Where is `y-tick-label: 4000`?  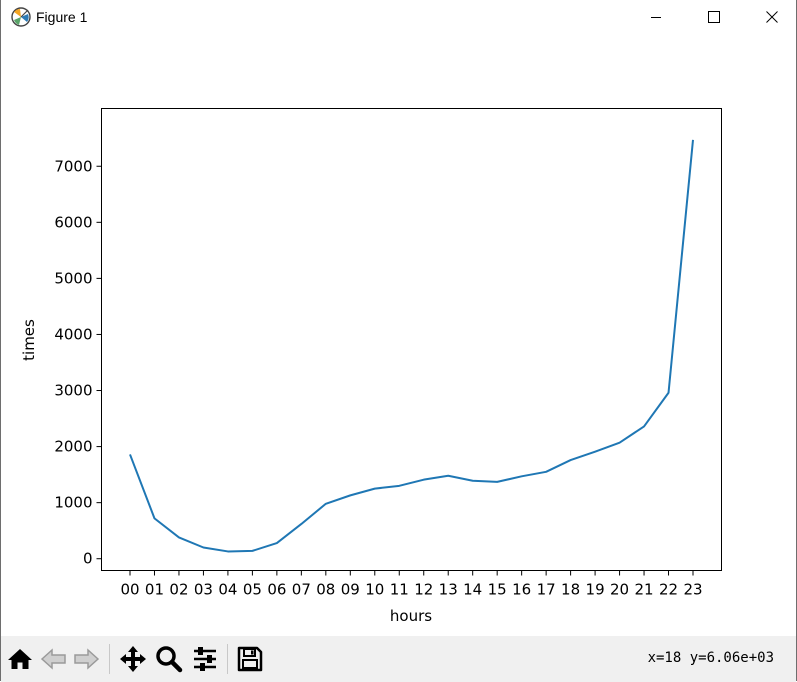
y-tick-label: 4000 is located at coordinates (73, 334).